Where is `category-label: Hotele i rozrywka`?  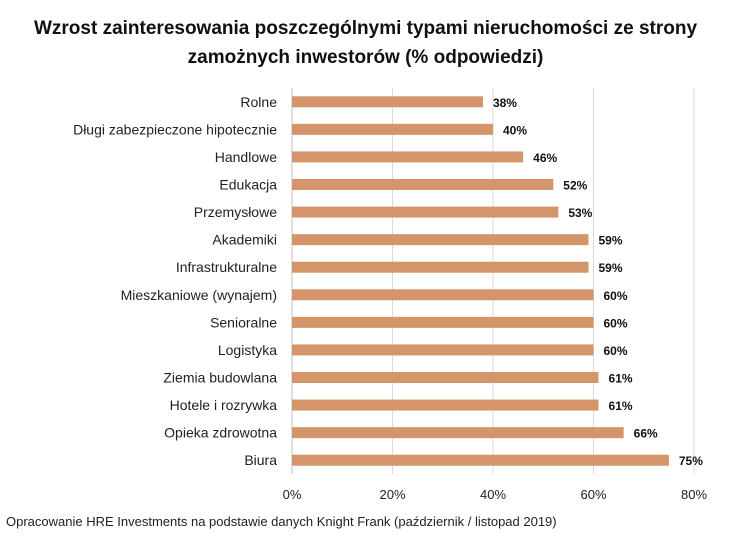
category-label: Hotele i rozrywka is located at coordinates (224, 405).